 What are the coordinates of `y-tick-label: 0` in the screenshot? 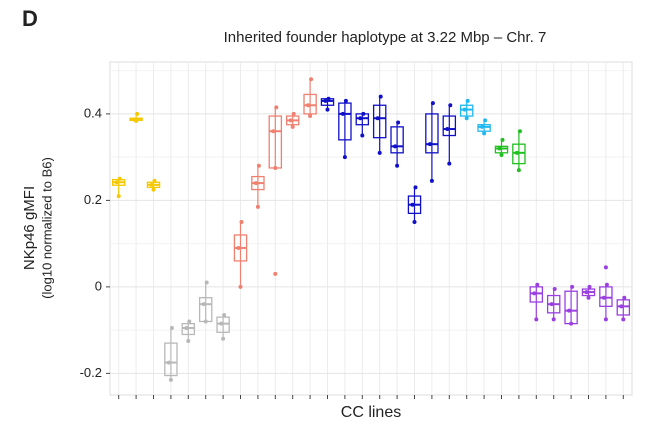 It's located at (98, 285).